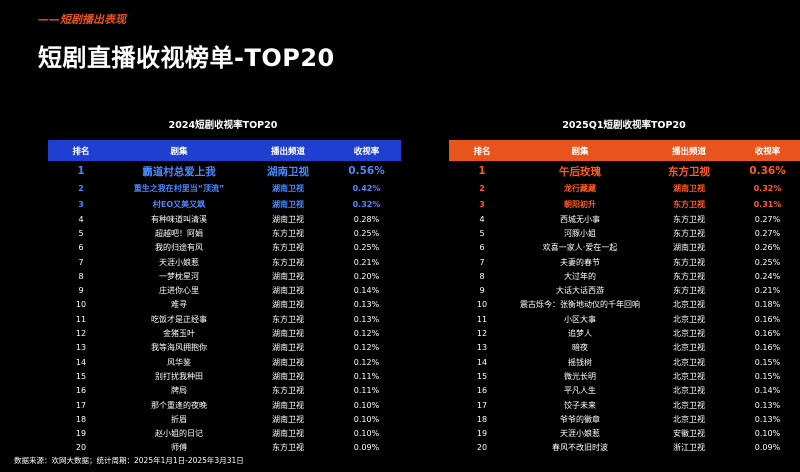  What do you see at coordinates (580, 319) in the screenshot?
I see `drama-cell: 小区大事` at bounding box center [580, 319].